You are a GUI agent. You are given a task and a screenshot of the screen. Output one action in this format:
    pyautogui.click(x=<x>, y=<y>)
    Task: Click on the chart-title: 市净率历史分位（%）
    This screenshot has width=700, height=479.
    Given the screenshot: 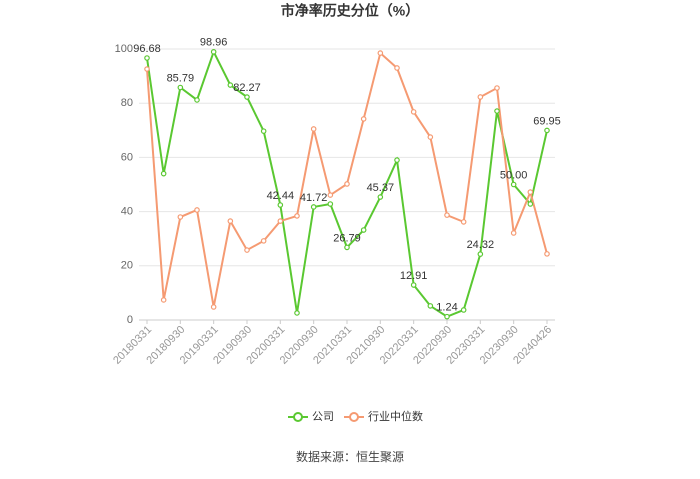 What is the action you would take?
    pyautogui.click(x=350, y=11)
    